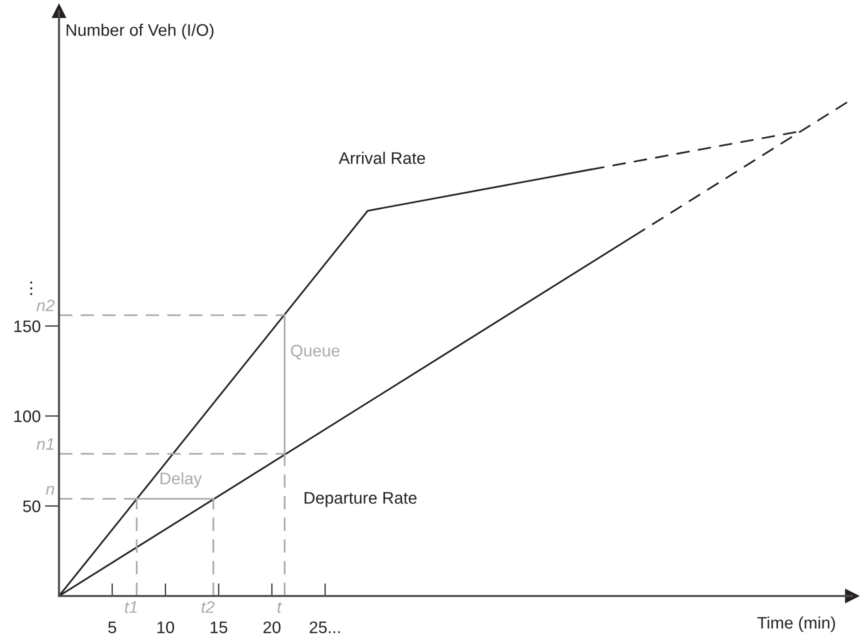 The height and width of the screenshot is (635, 864). Describe the element at coordinates (140, 32) in the screenshot. I see `y-axis-title: Number of Veh (I/O)` at that location.